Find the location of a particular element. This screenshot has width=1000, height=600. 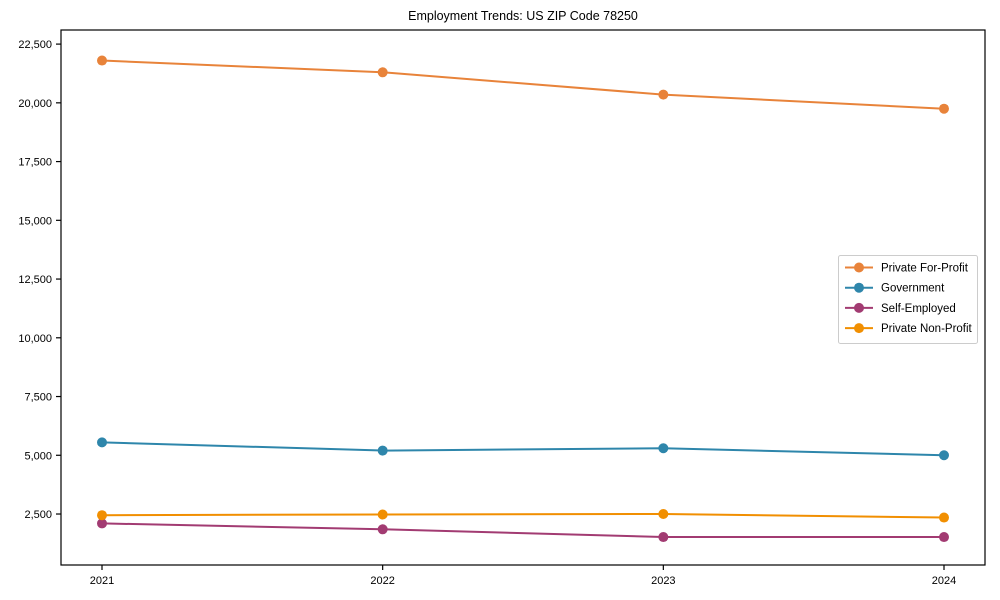

y-tick-label: 5,000 is located at coordinates (38, 456).